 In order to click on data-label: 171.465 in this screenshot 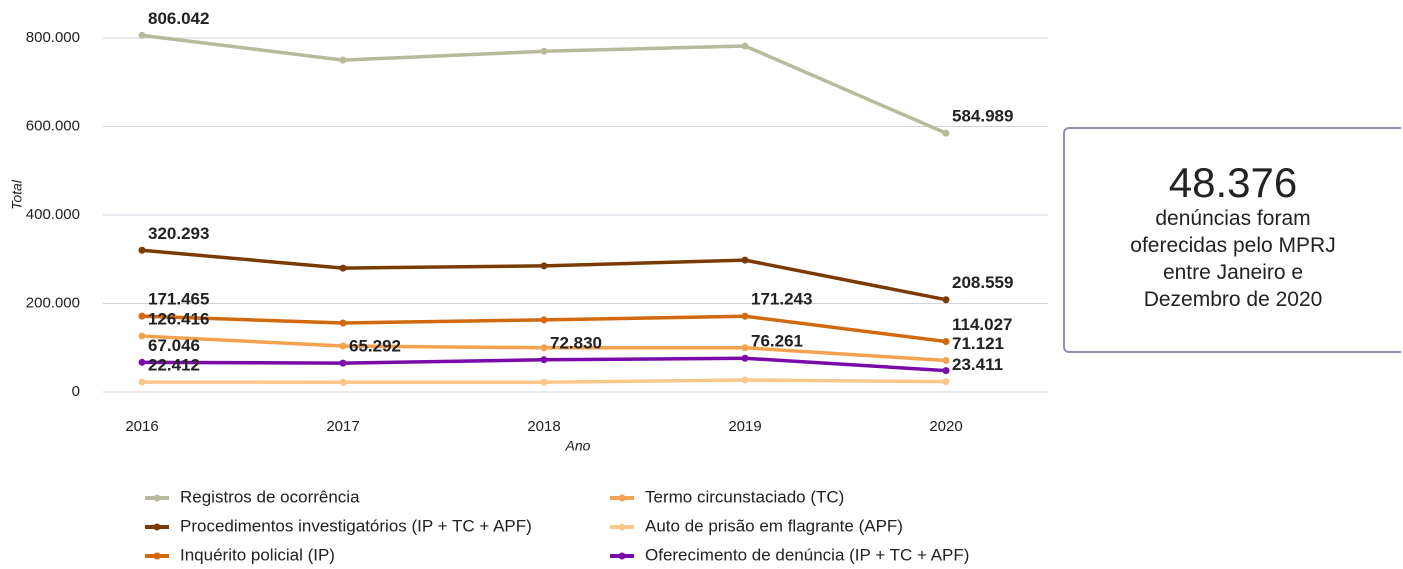, I will do `click(178, 299)`.